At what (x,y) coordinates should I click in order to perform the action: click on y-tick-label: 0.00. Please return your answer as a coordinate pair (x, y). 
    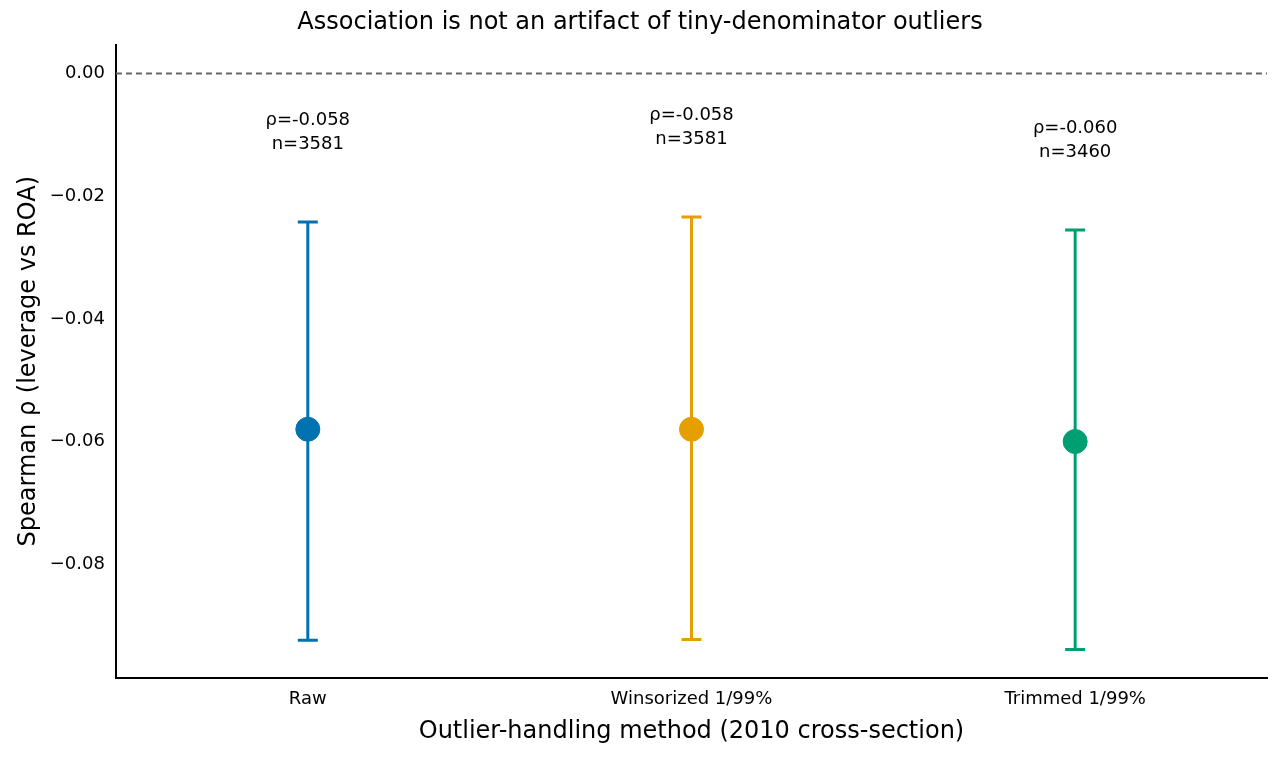
    Looking at the image, I should click on (84, 72).